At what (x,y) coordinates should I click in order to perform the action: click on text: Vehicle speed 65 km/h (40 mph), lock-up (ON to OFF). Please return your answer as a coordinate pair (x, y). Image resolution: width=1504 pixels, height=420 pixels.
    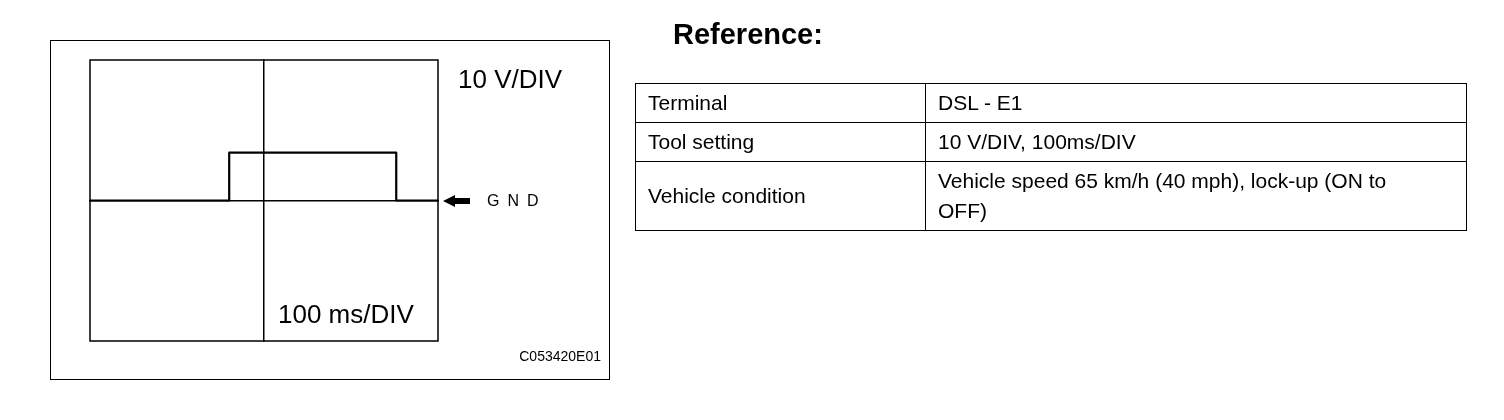
    Looking at the image, I should click on (1196, 196).